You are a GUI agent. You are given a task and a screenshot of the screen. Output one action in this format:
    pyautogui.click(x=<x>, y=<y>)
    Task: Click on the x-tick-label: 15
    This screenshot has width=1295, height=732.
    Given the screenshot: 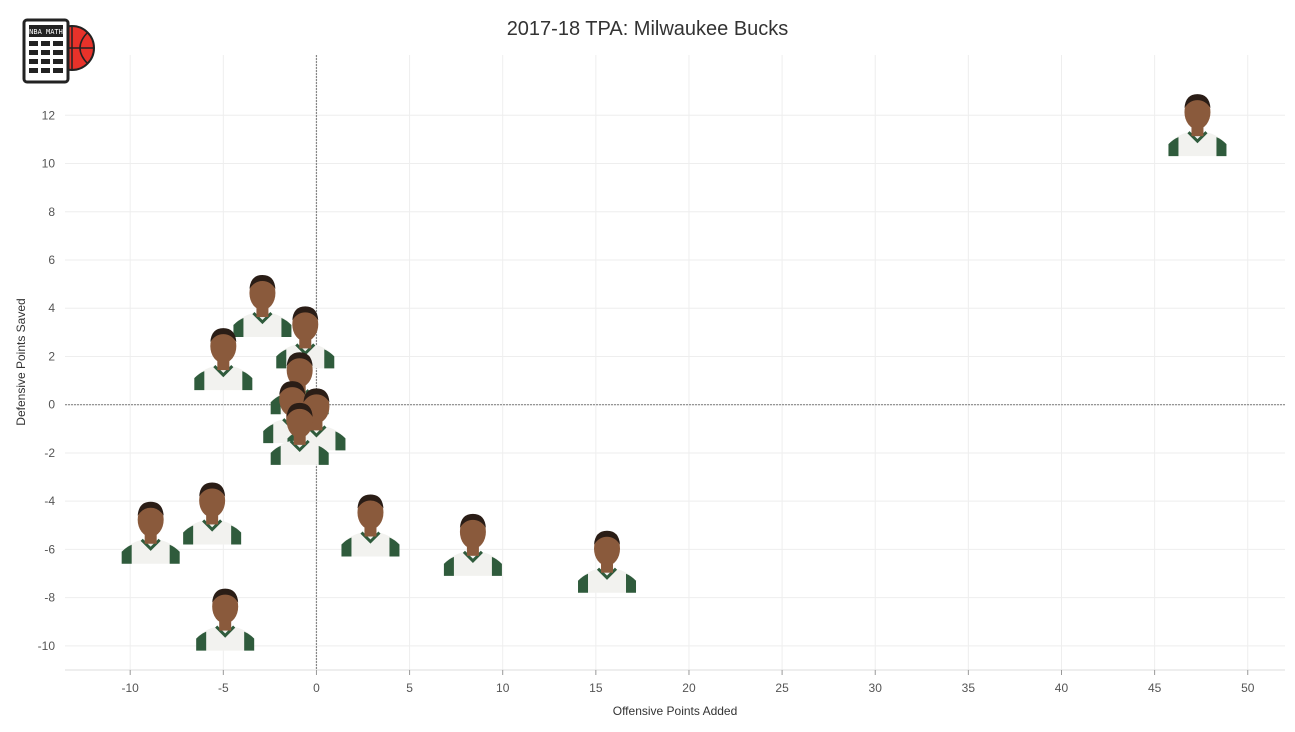 What is the action you would take?
    pyautogui.click(x=596, y=688)
    